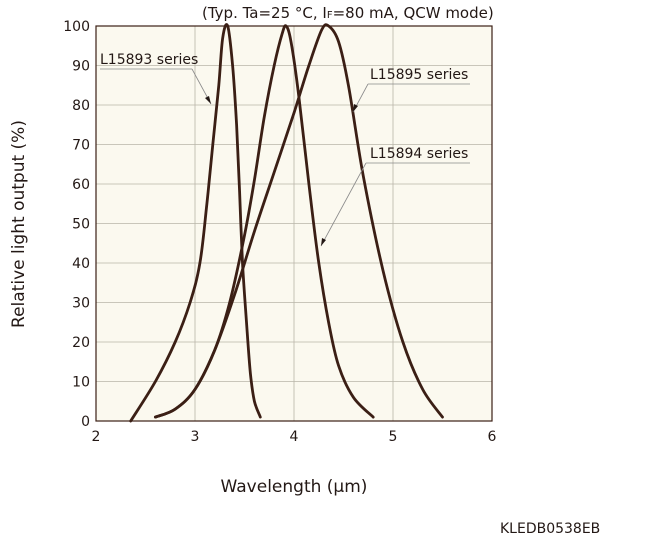 The height and width of the screenshot is (560, 646). Describe the element at coordinates (19, 224) in the screenshot. I see `y-axis-title: Relative light output (%)` at that location.